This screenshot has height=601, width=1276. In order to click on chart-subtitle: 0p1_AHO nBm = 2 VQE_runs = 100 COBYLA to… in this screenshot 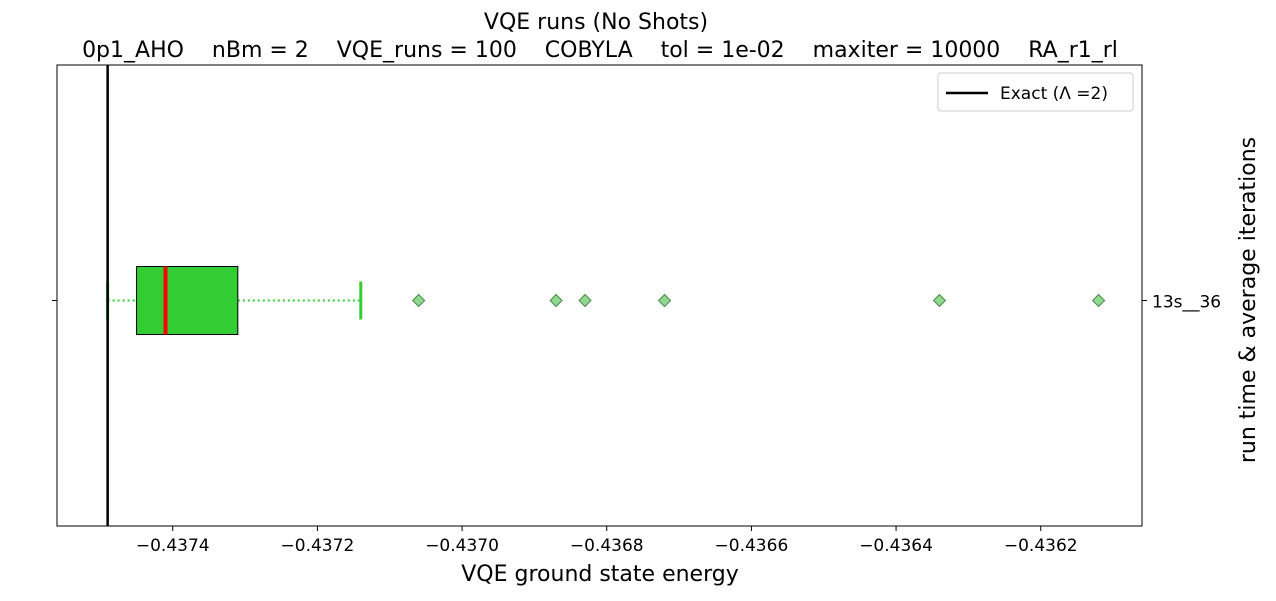, I will do `click(600, 50)`.